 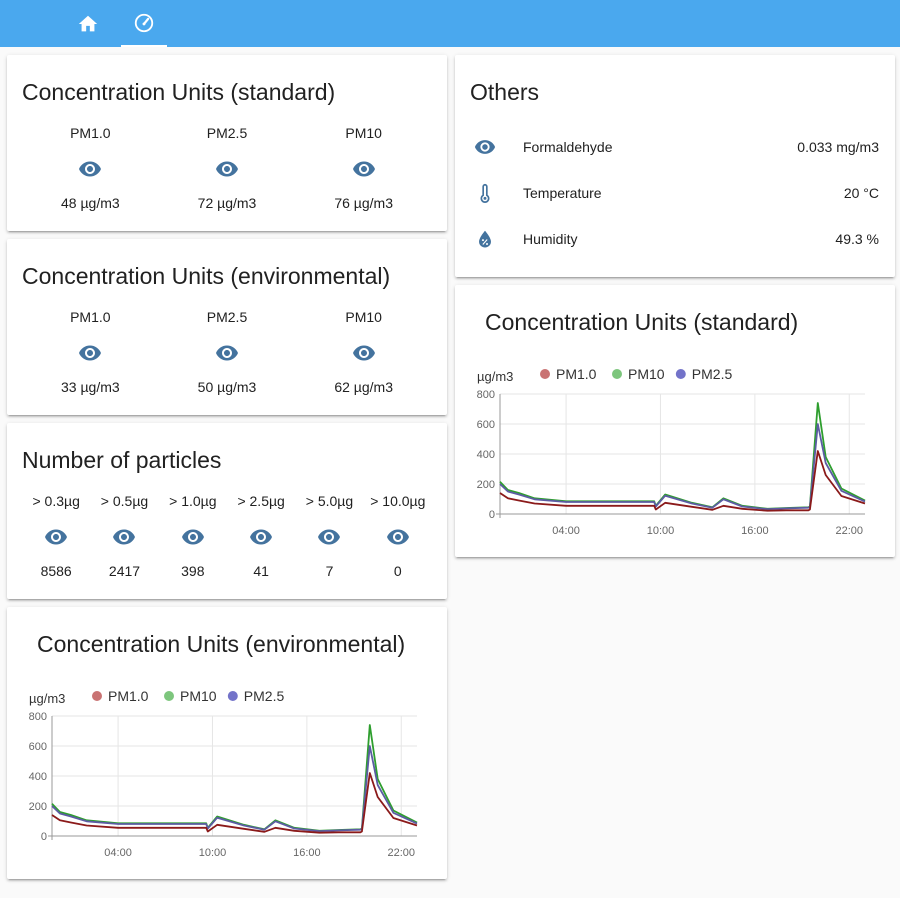 What do you see at coordinates (363, 203) in the screenshot?
I see `sensor-value: 76 µg/m3` at bounding box center [363, 203].